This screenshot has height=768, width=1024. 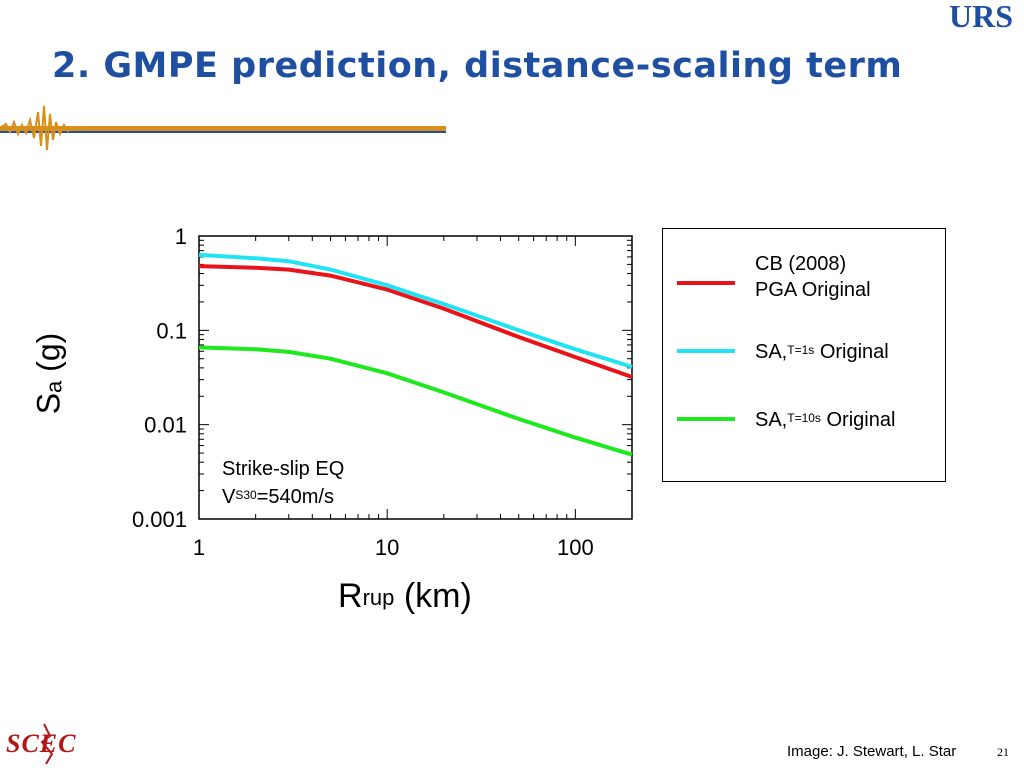 What do you see at coordinates (165, 425) in the screenshot?
I see `y-tick-label: 0.01` at bounding box center [165, 425].